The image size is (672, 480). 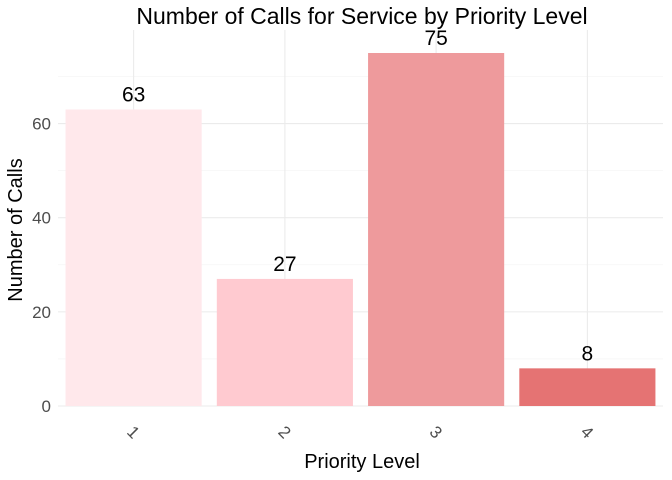 I want to click on data-label-priority-3: 75, so click(x=435, y=38).